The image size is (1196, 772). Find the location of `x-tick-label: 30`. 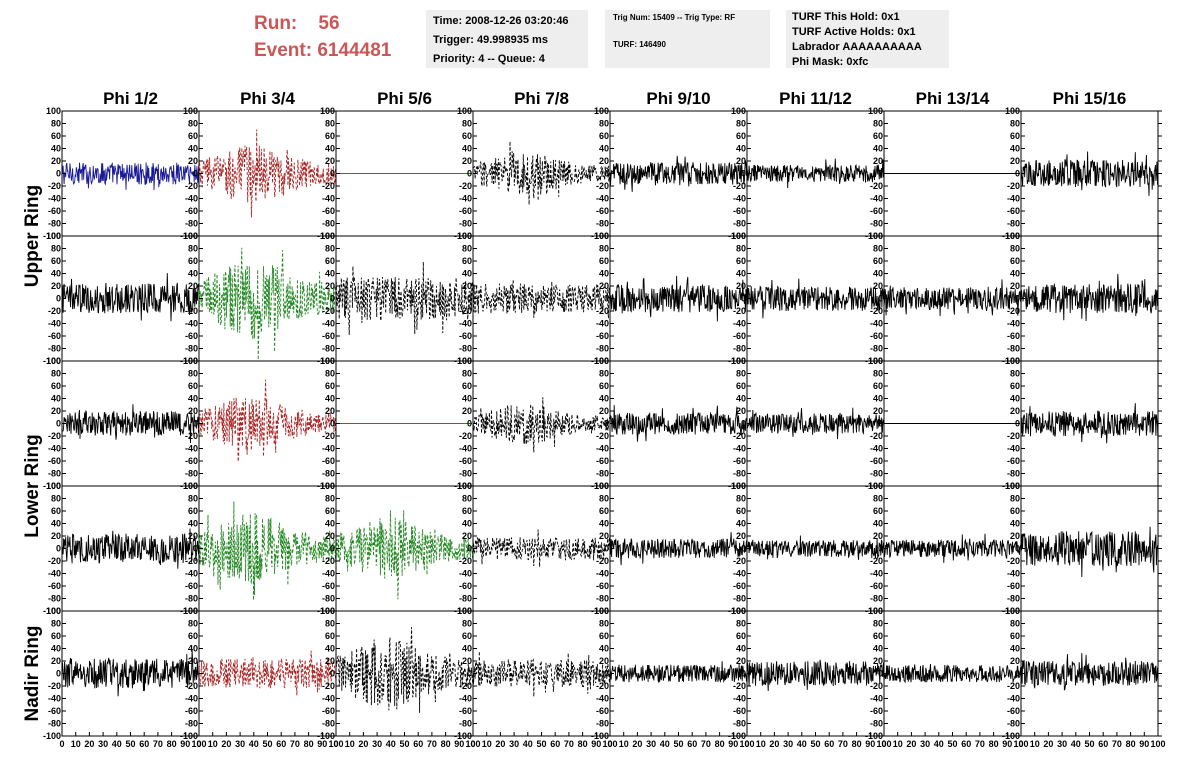

x-tick-label: 30 is located at coordinates (1062, 744).